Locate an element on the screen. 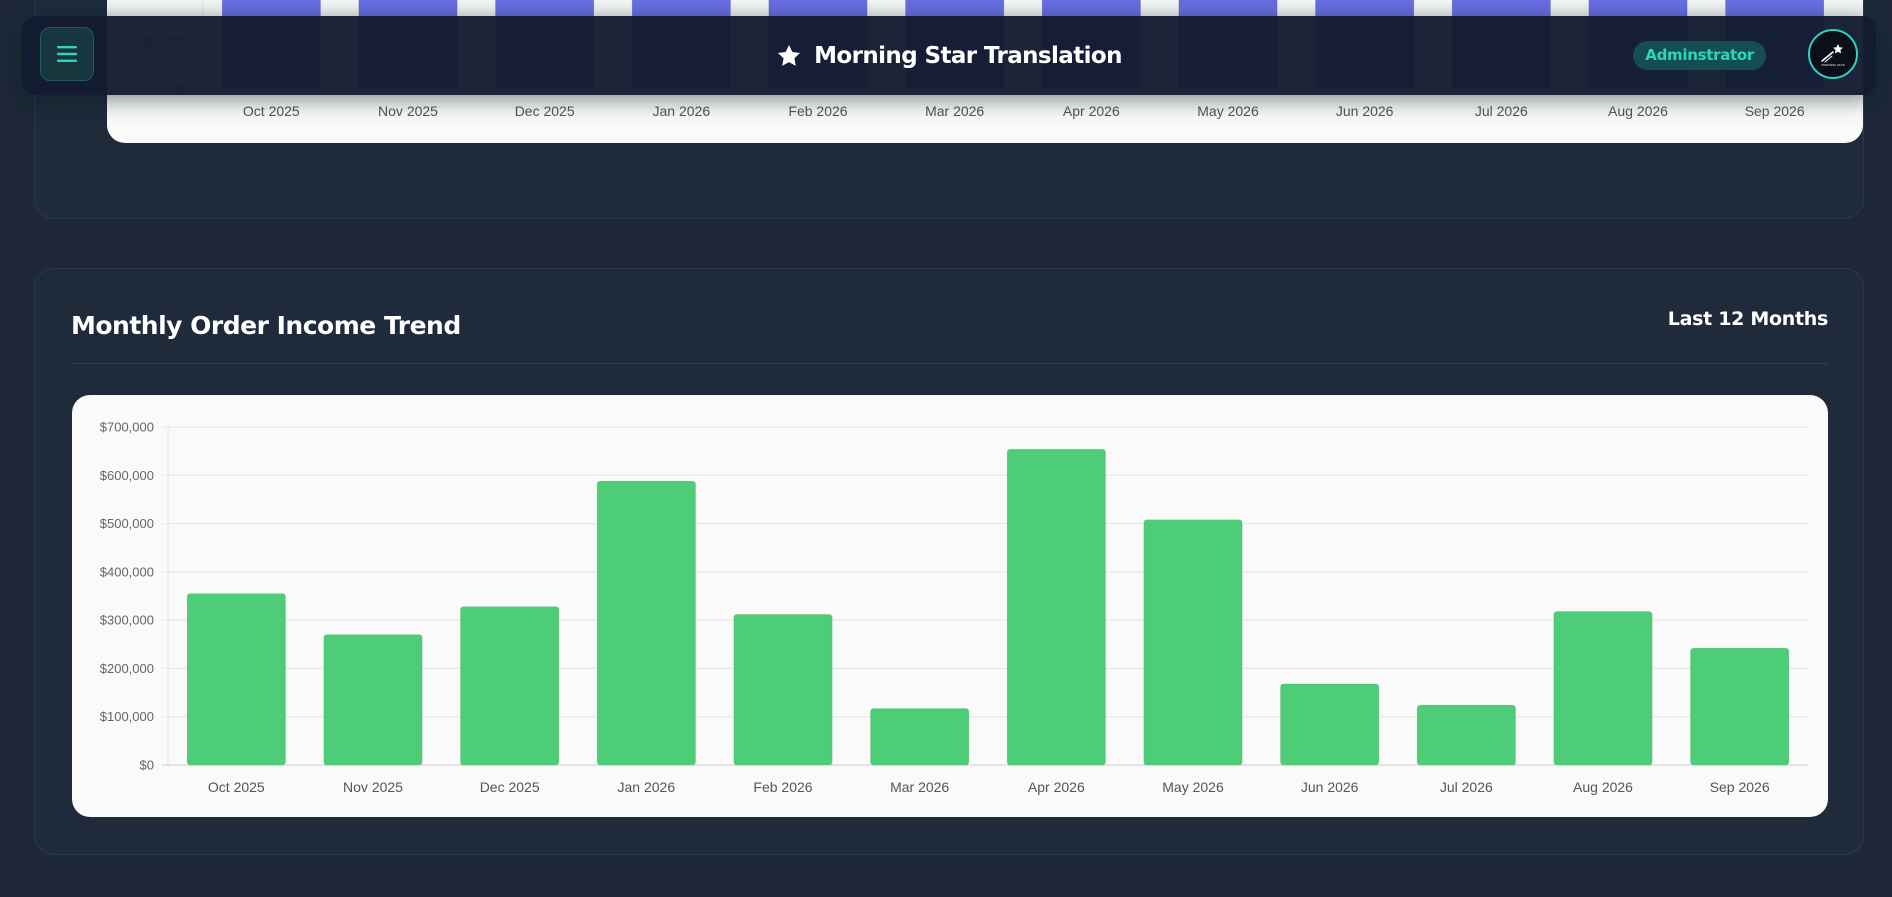  menu-toggle-button is located at coordinates (67, 54).